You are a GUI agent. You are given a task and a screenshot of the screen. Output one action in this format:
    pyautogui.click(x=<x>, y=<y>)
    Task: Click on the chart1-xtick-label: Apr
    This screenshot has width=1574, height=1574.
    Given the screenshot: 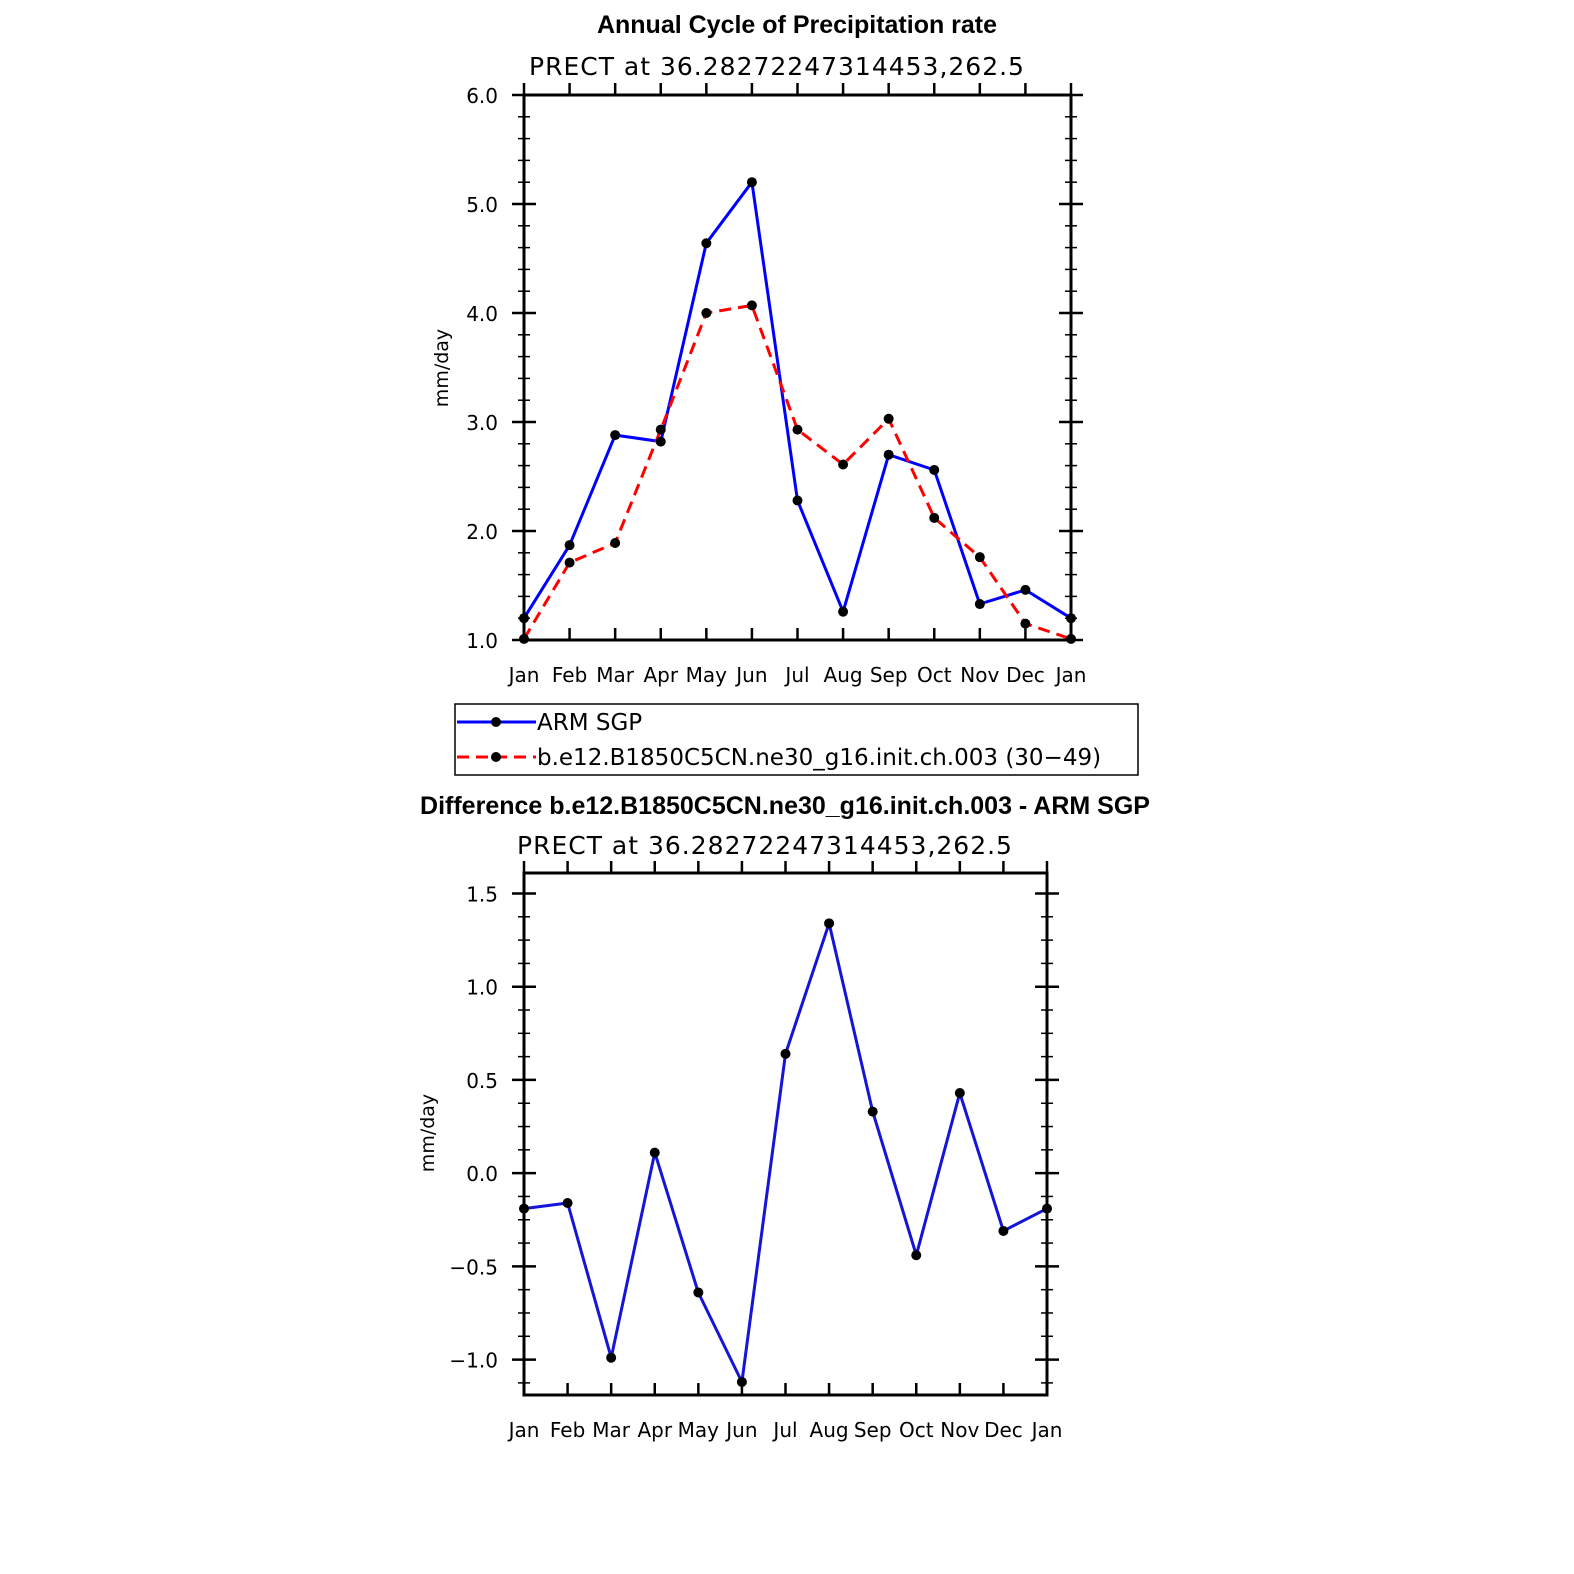 What is the action you would take?
    pyautogui.click(x=660, y=675)
    